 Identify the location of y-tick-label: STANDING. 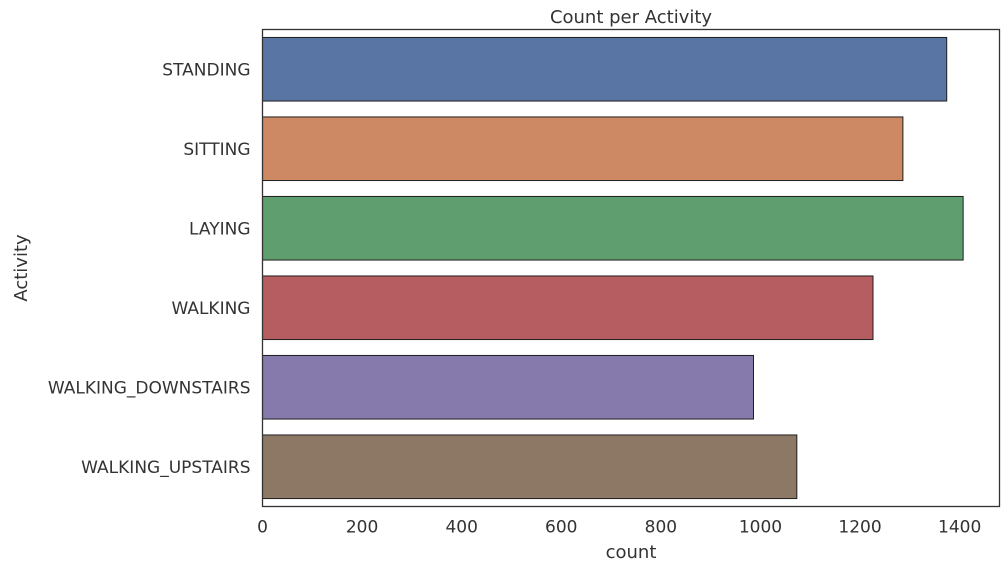
(206, 70).